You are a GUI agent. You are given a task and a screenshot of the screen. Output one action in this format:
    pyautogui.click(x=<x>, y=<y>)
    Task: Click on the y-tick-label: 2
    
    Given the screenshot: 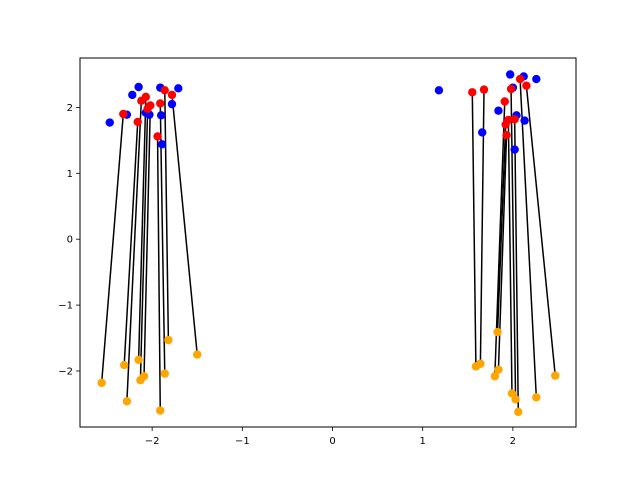 What is the action you would take?
    pyautogui.click(x=70, y=108)
    